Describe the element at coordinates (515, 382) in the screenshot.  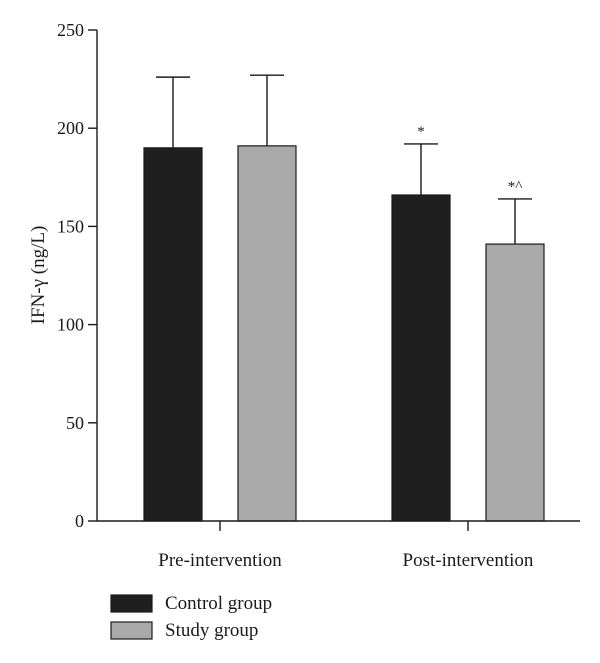
I see `bar-study-post` at that location.